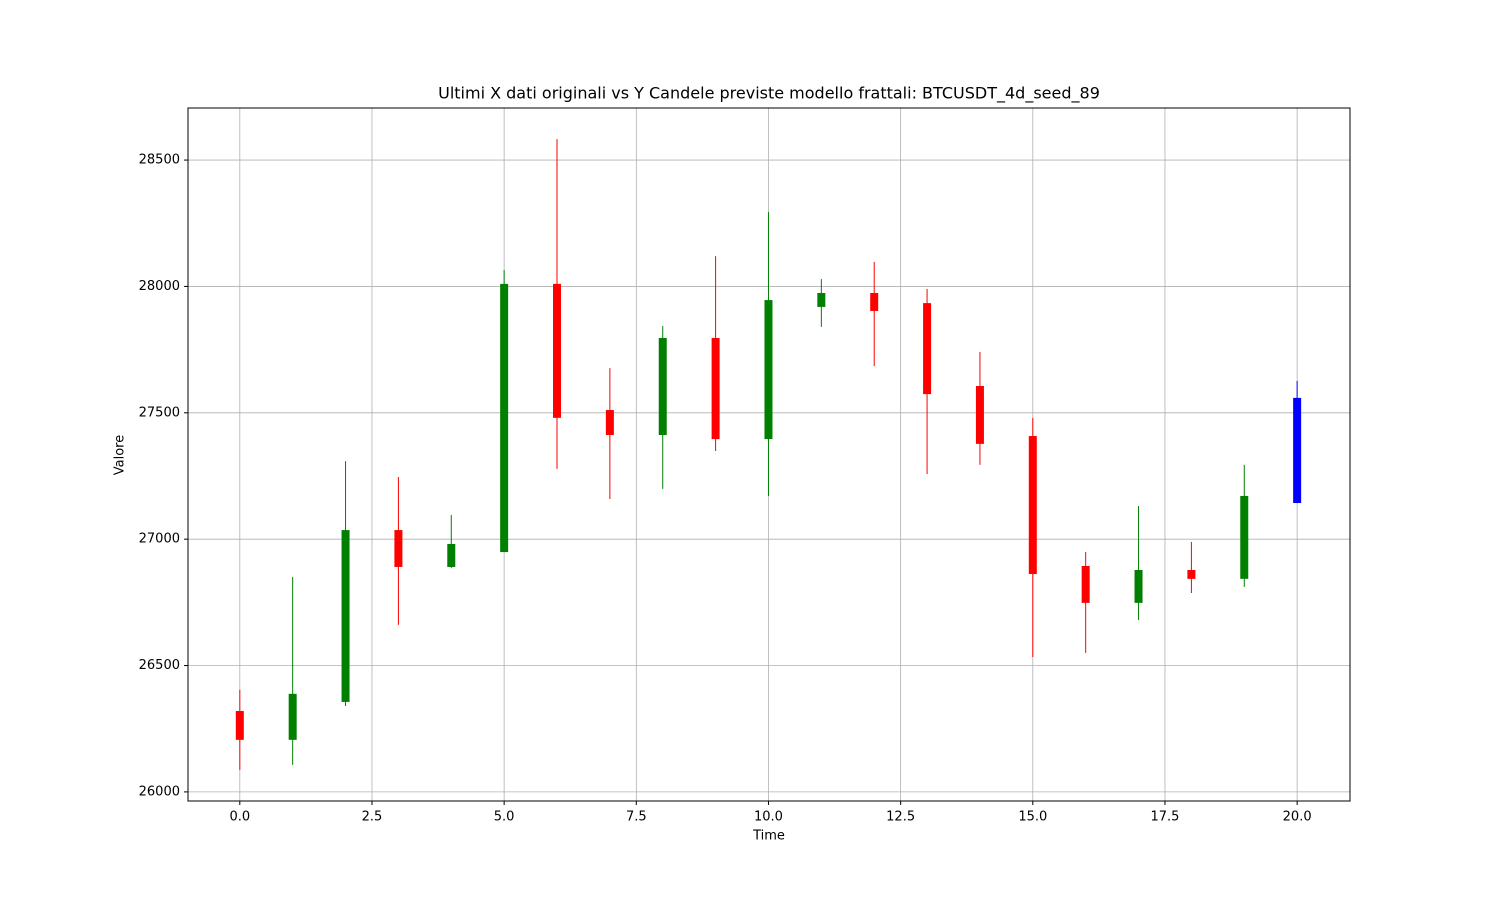 The width and height of the screenshot is (1500, 900). Describe the element at coordinates (159, 665) in the screenshot. I see `y-tick-label: 26500` at that location.